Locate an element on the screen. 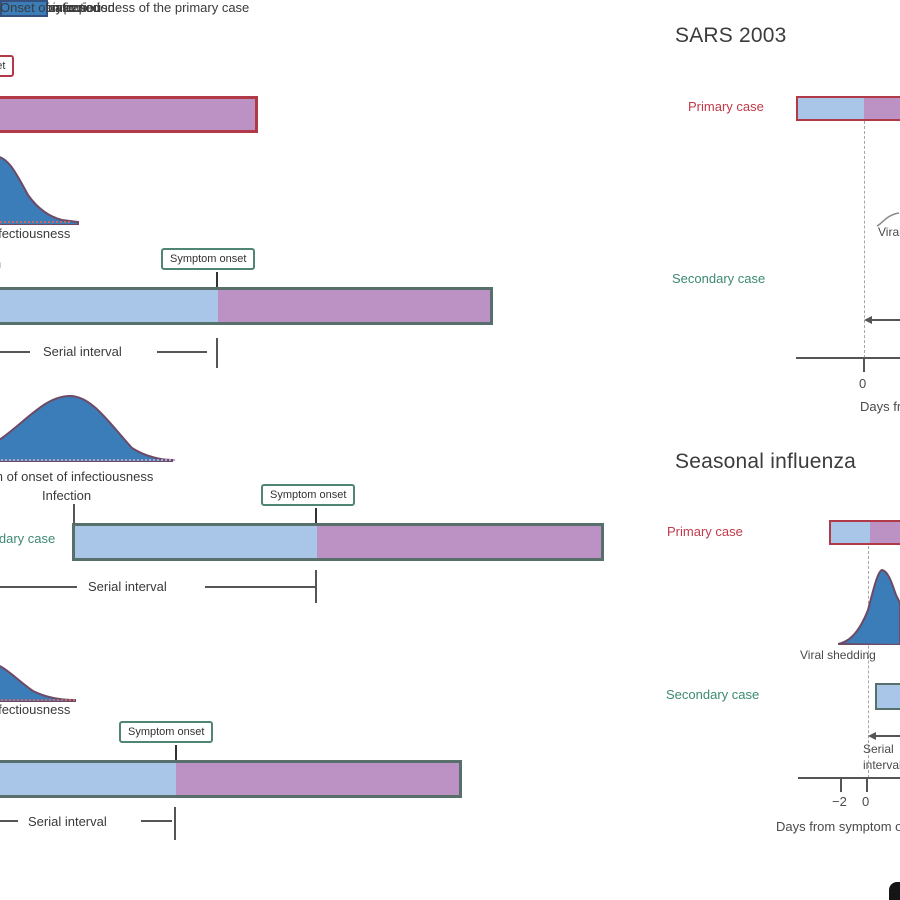 Image resolution: width=900 pixels, height=900 pixels. infection-connector is located at coordinates (74, 513).